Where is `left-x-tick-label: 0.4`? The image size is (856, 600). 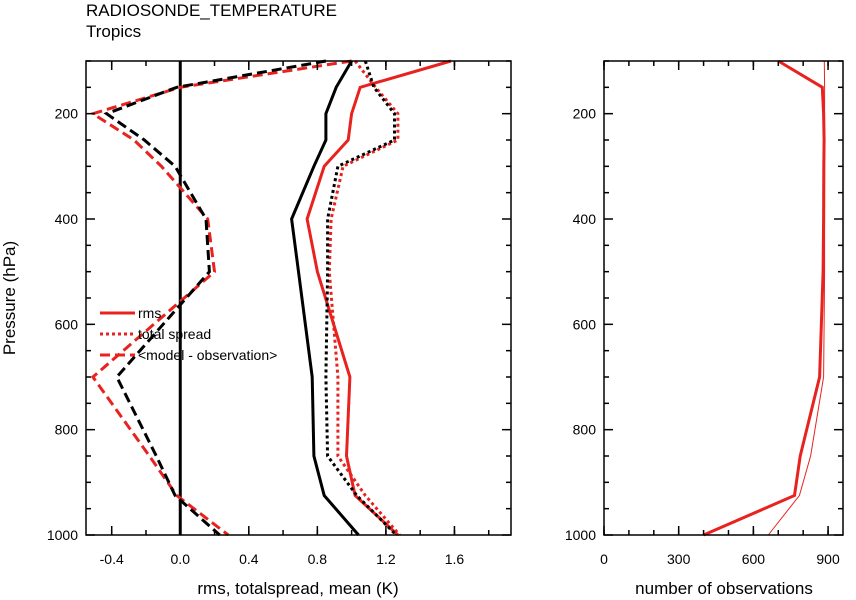
left-x-tick-label: 0.4 is located at coordinates (249, 559).